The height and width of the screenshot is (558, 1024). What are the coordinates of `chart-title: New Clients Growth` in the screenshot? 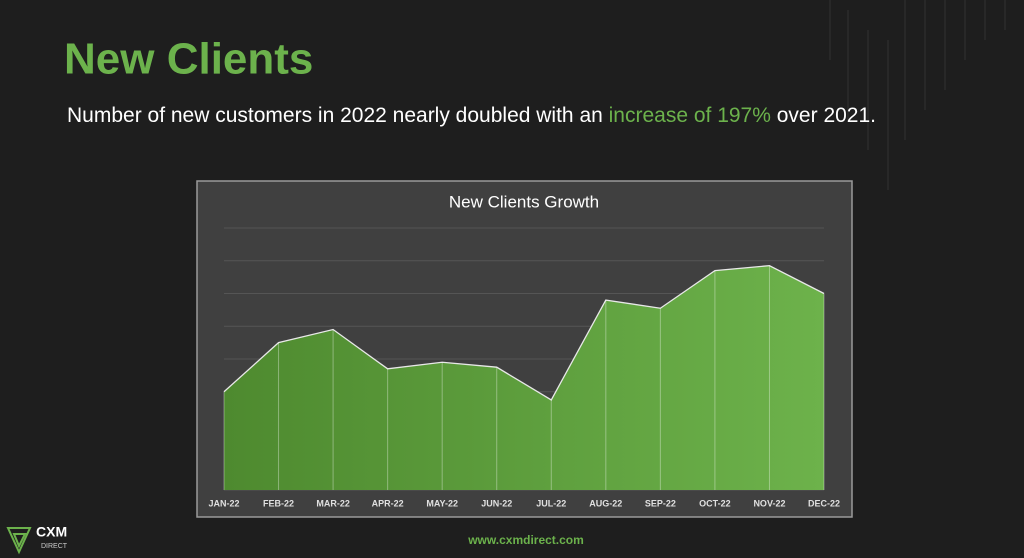 It's located at (524, 201).